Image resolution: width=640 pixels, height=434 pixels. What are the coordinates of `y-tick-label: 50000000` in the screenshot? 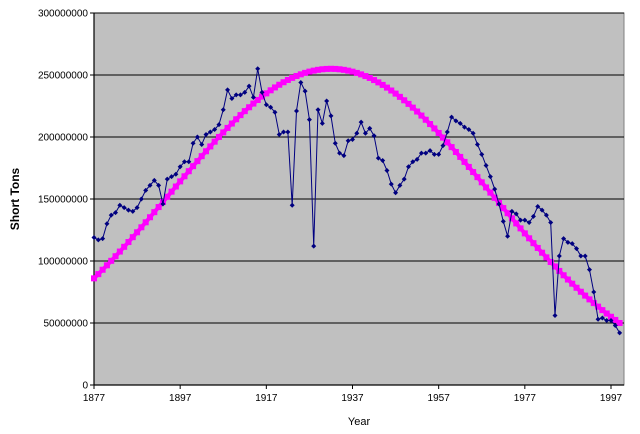 It's located at (66, 324).